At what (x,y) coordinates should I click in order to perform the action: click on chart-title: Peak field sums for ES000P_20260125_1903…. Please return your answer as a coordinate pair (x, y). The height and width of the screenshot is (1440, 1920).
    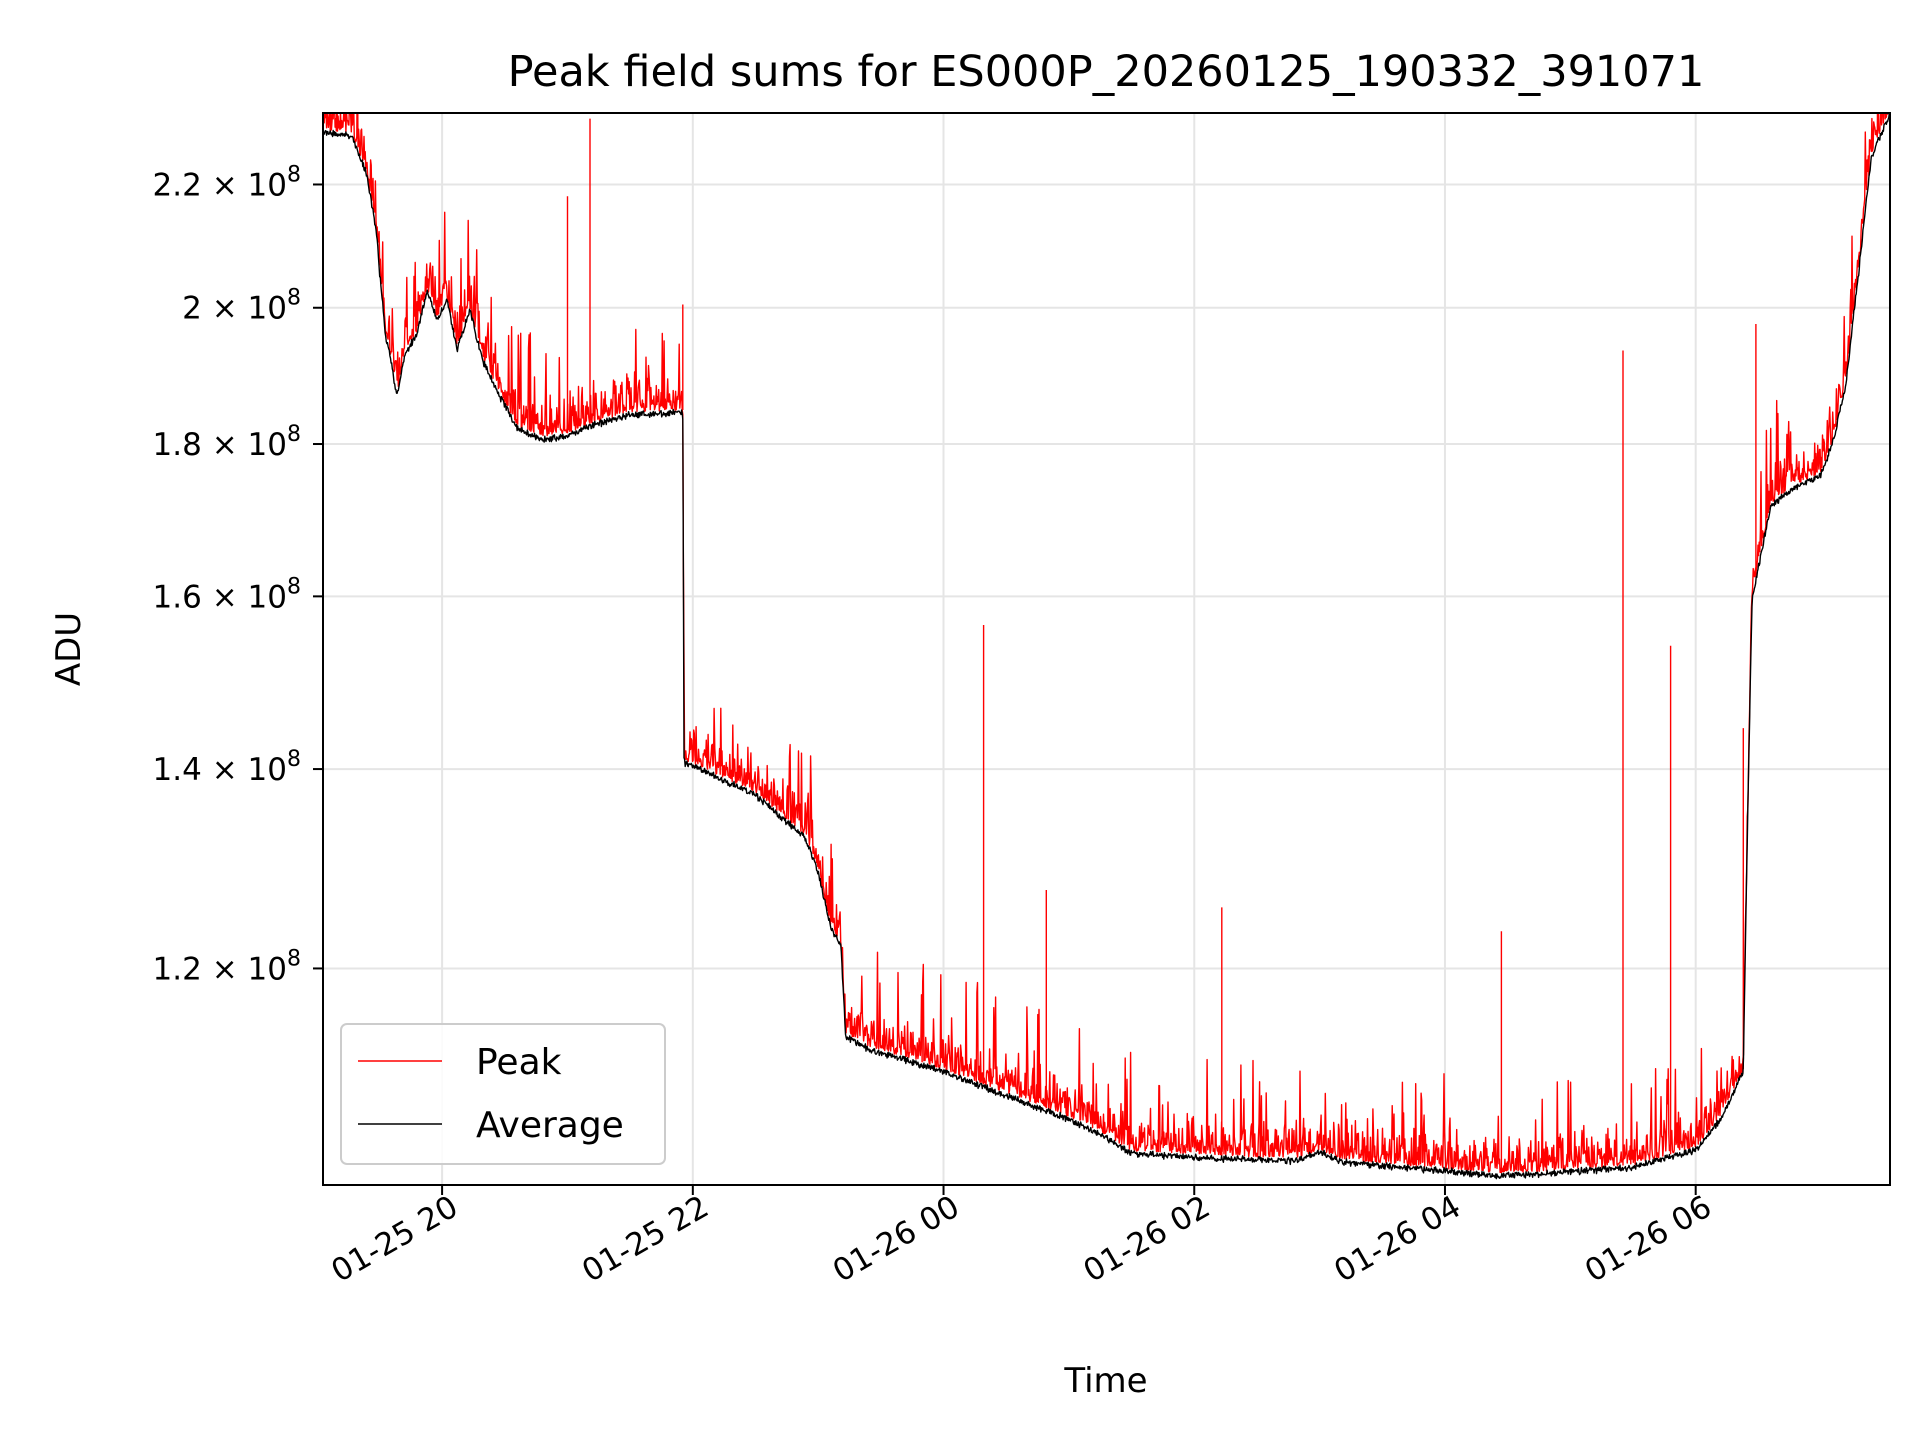
    Looking at the image, I should click on (1106, 72).